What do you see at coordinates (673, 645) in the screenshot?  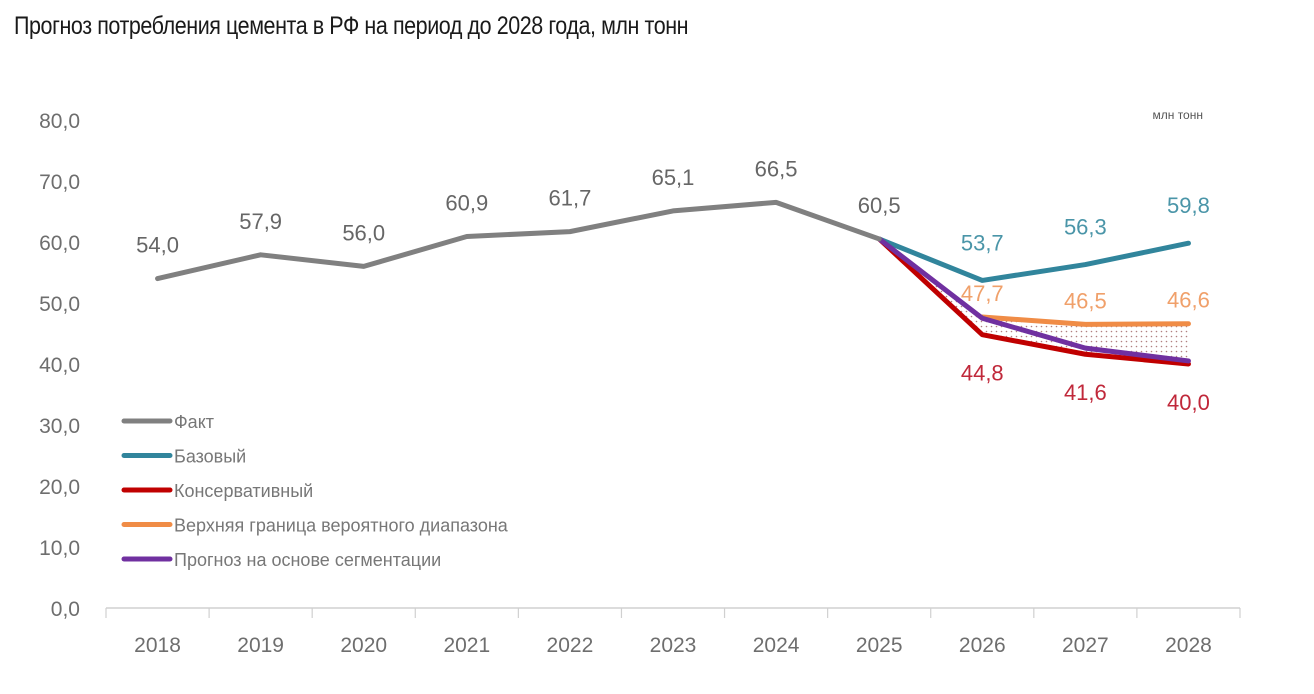 I see `x-tick-label: 2023` at bounding box center [673, 645].